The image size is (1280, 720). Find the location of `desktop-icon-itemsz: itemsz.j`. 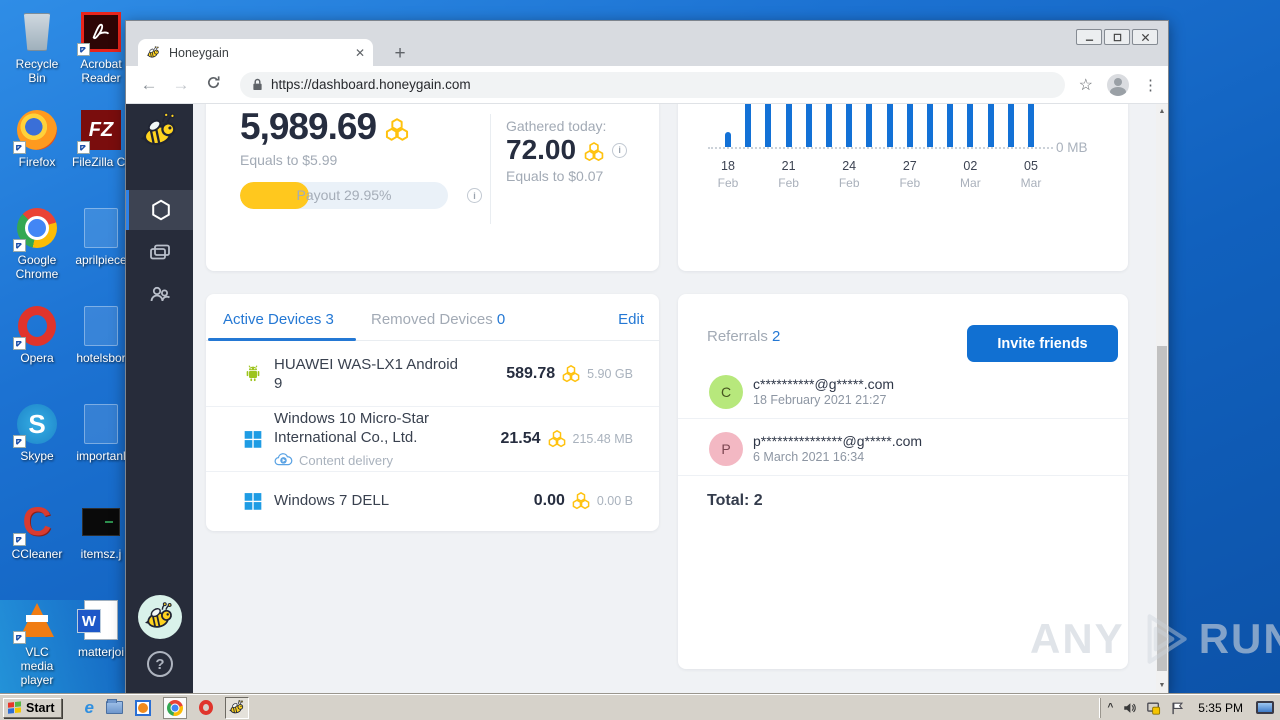

desktop-icon-itemsz: itemsz.j is located at coordinates (101, 530).